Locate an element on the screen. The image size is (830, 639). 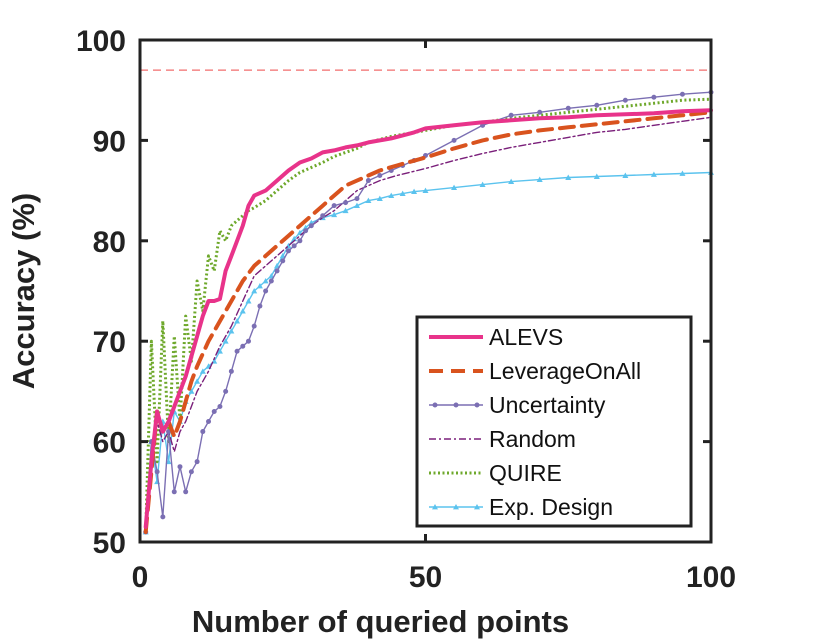
y-axis-label: Accuracy (%) is located at coordinates (23, 291).